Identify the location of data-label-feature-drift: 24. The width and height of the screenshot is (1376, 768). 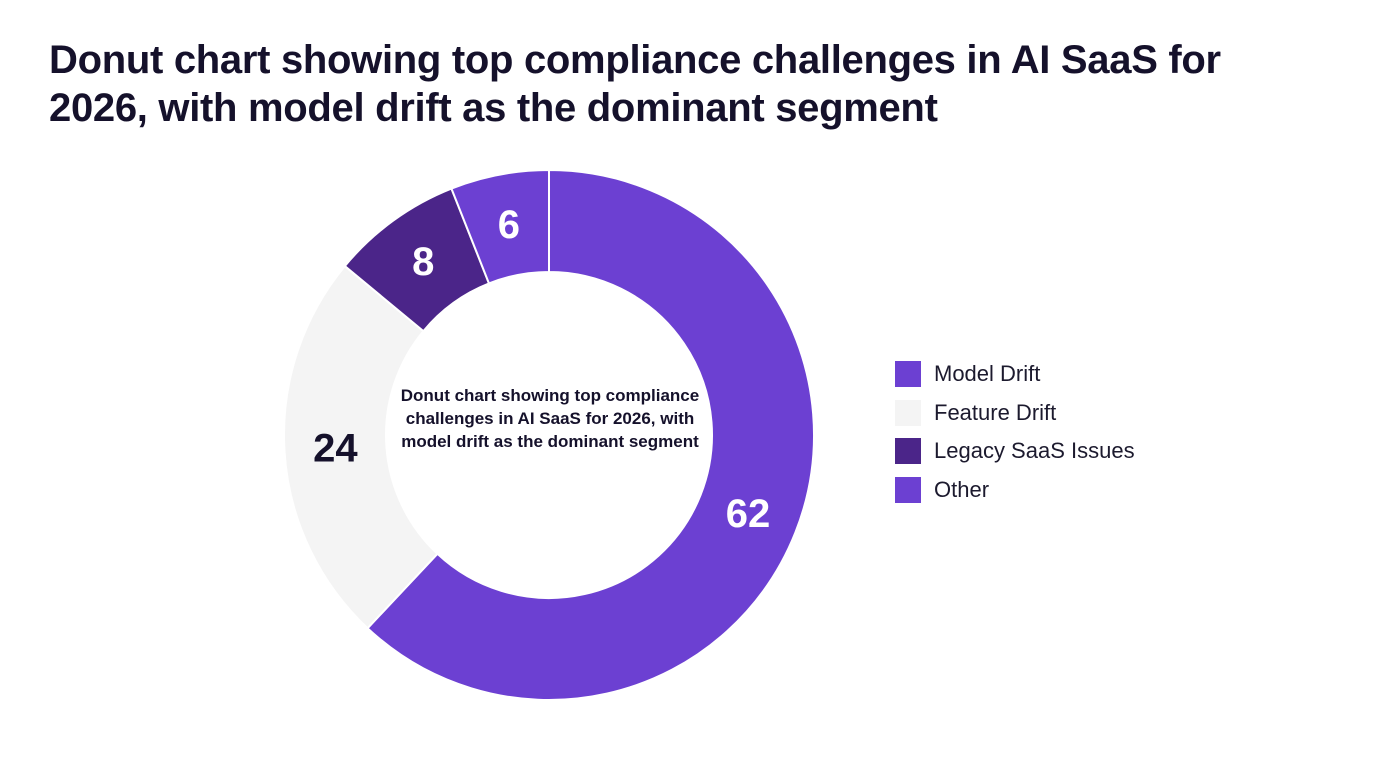
(335, 448).